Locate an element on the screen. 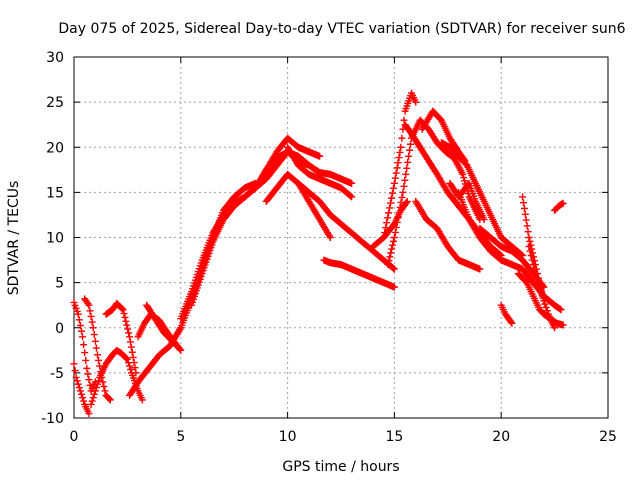 The width and height of the screenshot is (640, 480). y-tick-label: 0 is located at coordinates (59, 329).